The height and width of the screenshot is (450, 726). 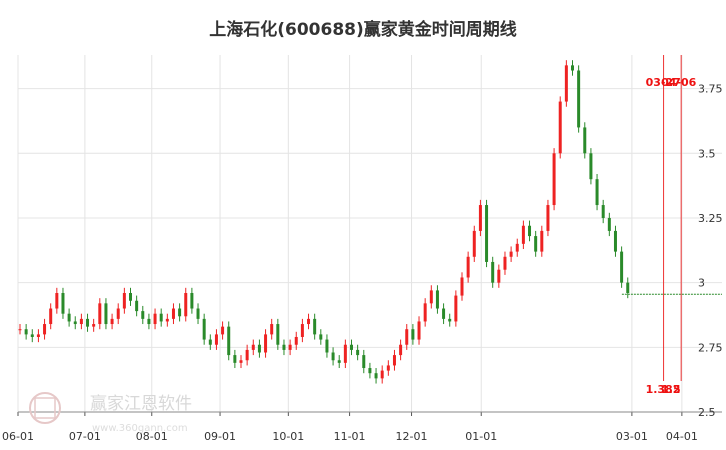 I want to click on cycle-ratio-label: 1.382, so click(x=663, y=389).